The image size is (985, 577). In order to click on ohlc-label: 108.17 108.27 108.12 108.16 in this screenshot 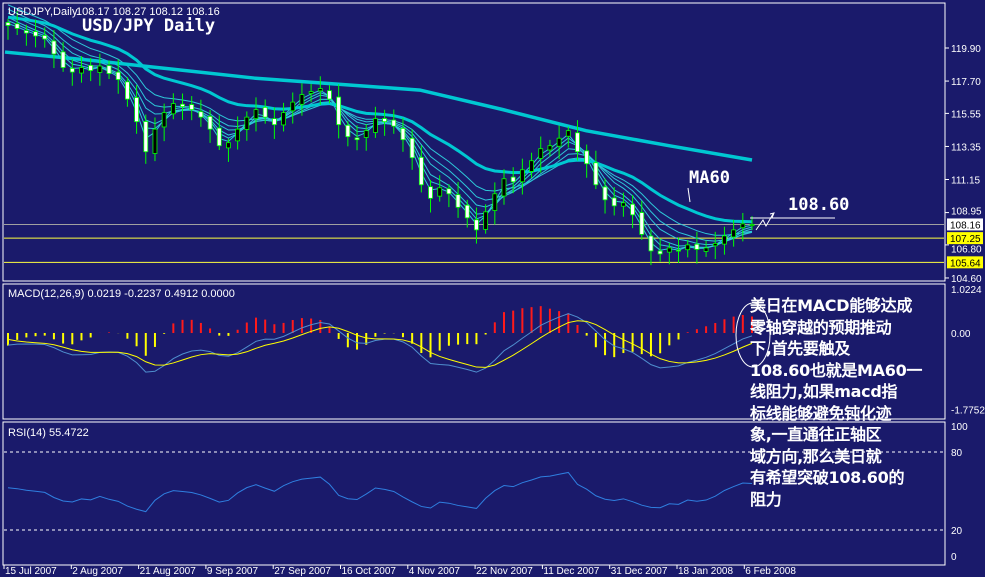, I will do `click(148, 12)`.